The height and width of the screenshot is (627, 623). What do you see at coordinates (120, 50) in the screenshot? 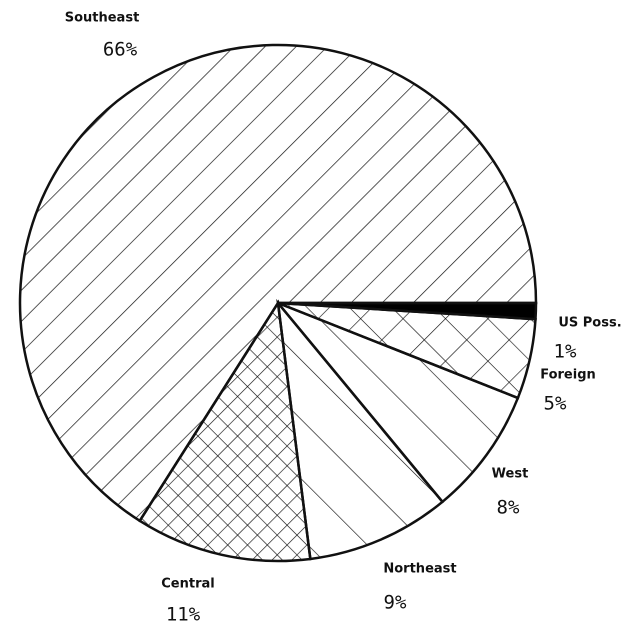
I see `slice-value-label: 66%` at bounding box center [120, 50].